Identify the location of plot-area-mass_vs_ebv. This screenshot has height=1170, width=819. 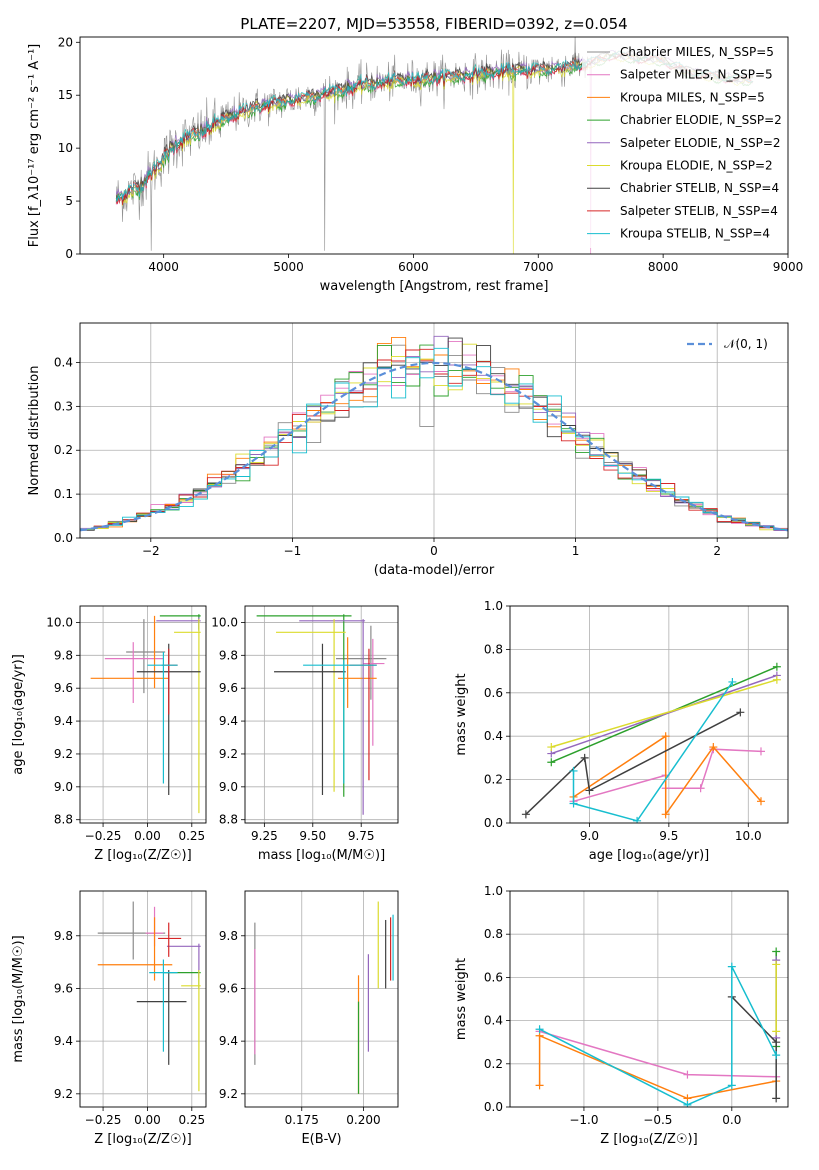
(324, 997).